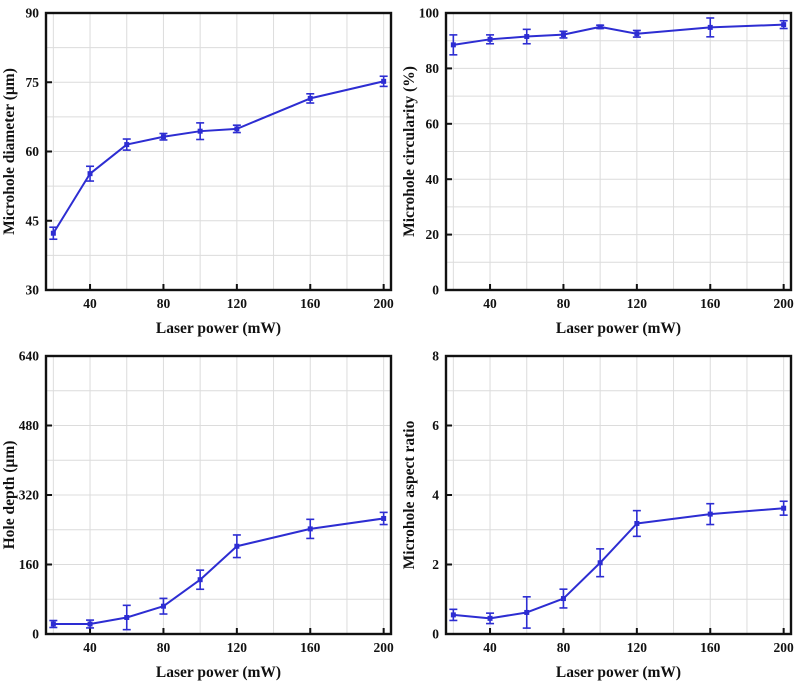  What do you see at coordinates (33, 13) in the screenshot?
I see `y-tick-label: 90` at bounding box center [33, 13].